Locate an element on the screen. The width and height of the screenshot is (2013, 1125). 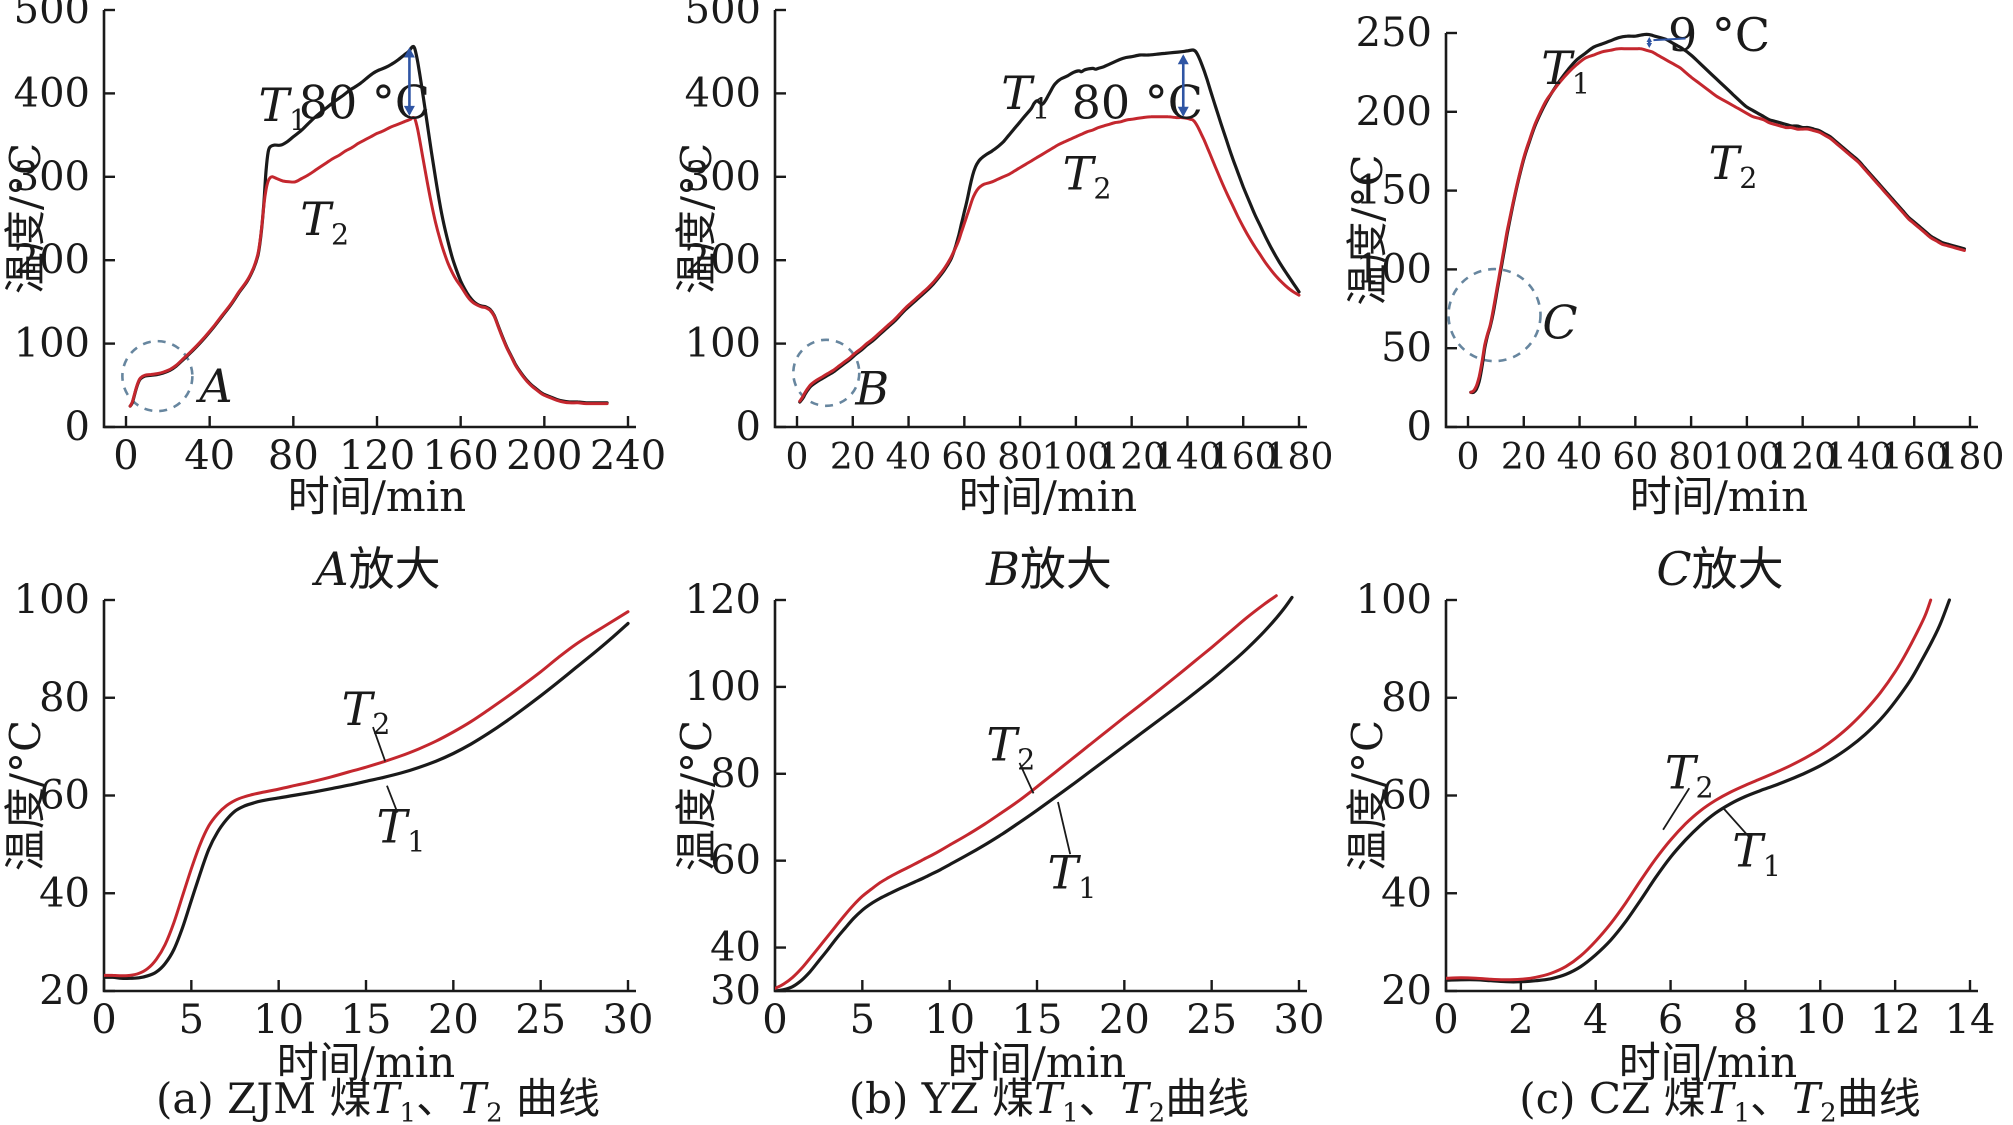
chart-title: C放大 is located at coordinates (1719, 569).